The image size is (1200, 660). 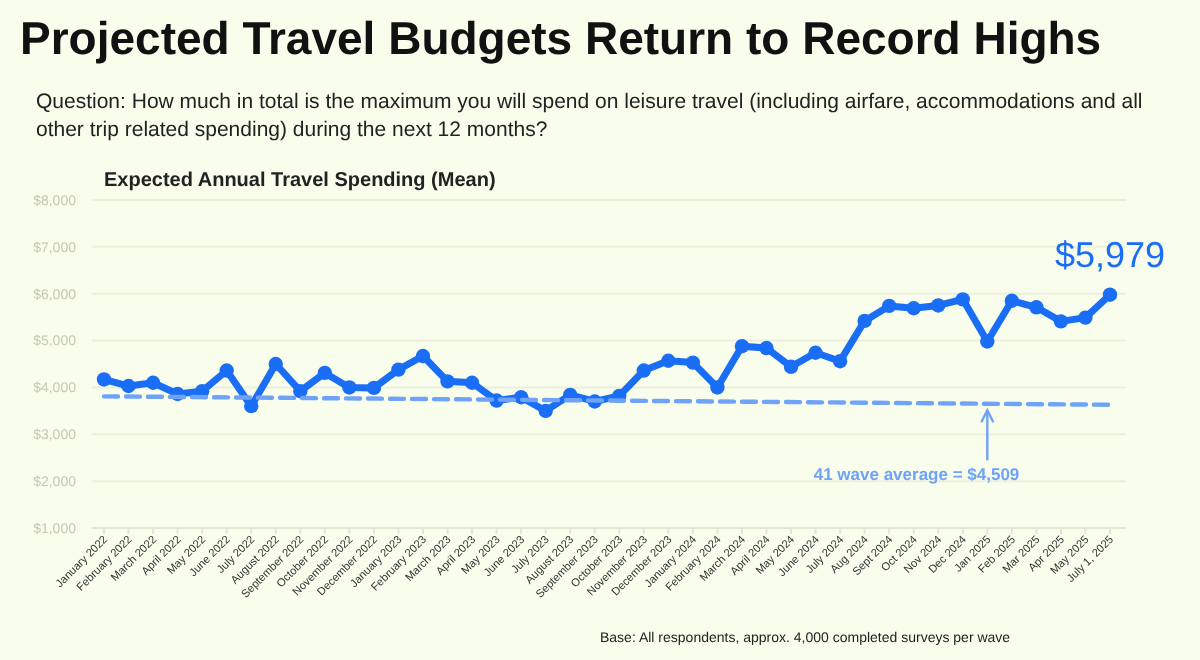 I want to click on chart-title: Projected Travel Budgets Return to Record Highs, so click(x=561, y=38).